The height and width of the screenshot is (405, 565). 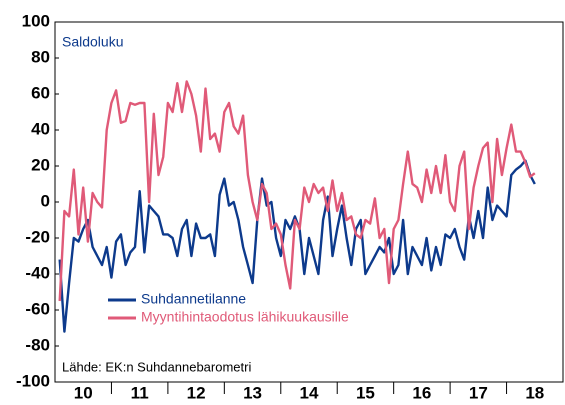 What do you see at coordinates (83, 392) in the screenshot?
I see `x-tick-label: 10` at bounding box center [83, 392].